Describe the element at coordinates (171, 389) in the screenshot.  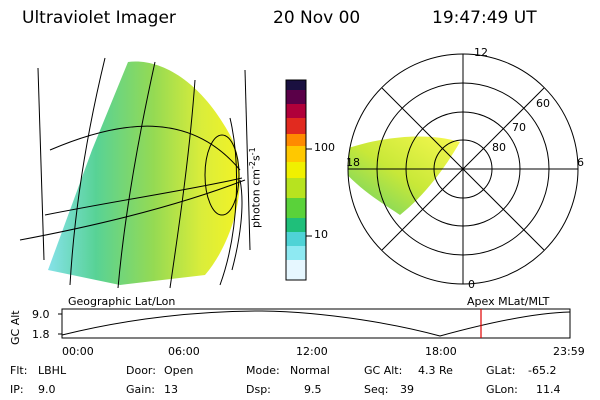
I see `gain-value: 13` at that location.